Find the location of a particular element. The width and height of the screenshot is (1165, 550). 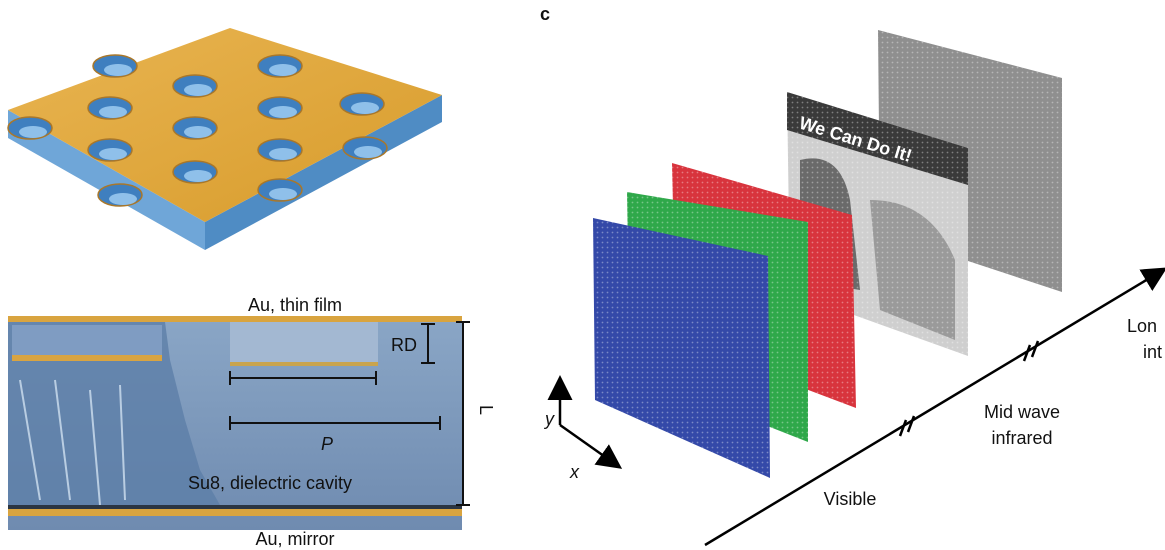

label-midwave: Mid wave is located at coordinates (1022, 412).